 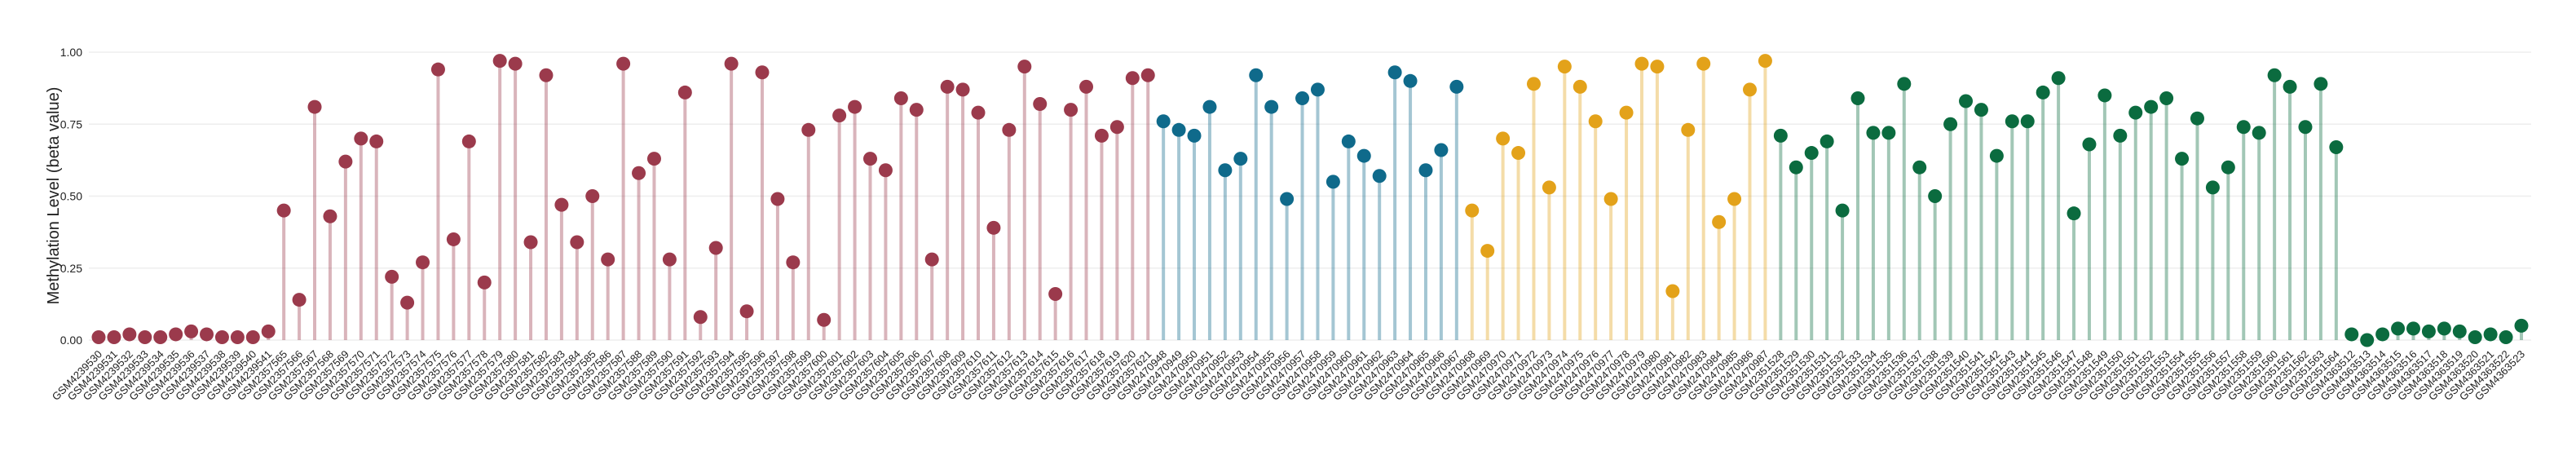 What do you see at coordinates (54, 196) in the screenshot?
I see `y-axis-label: Methylation Level (beta value)` at bounding box center [54, 196].